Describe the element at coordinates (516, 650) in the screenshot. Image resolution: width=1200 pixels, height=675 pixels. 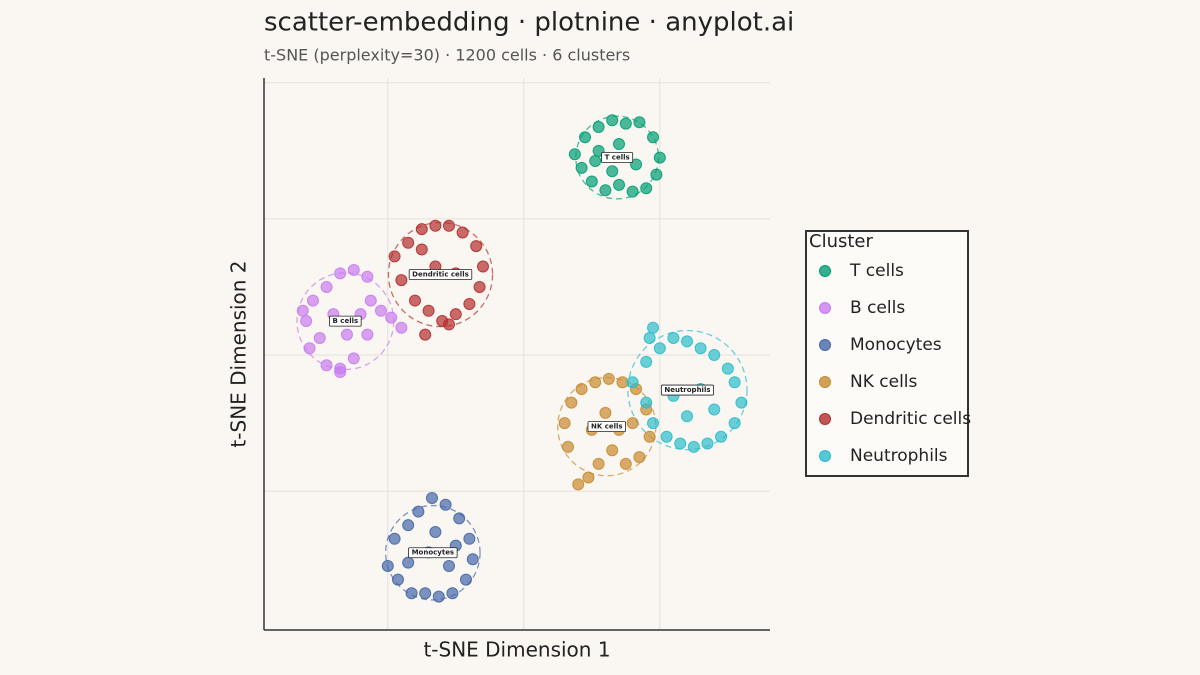
I see `x-axis-label: t-SNE Dimension 1` at that location.